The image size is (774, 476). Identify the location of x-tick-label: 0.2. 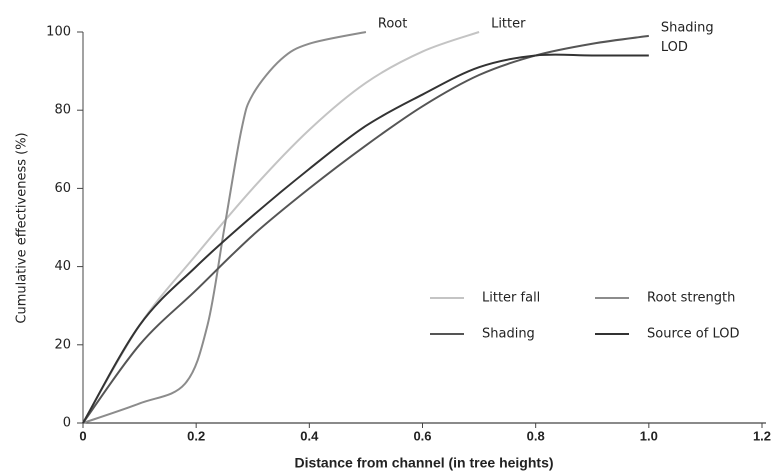
(196, 435).